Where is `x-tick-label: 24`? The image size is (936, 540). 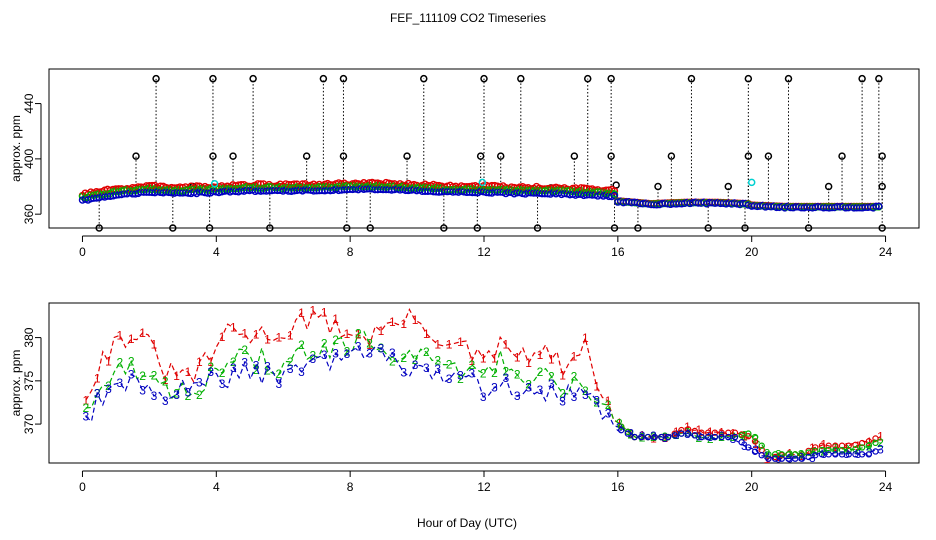 x-tick-label: 24 is located at coordinates (886, 252).